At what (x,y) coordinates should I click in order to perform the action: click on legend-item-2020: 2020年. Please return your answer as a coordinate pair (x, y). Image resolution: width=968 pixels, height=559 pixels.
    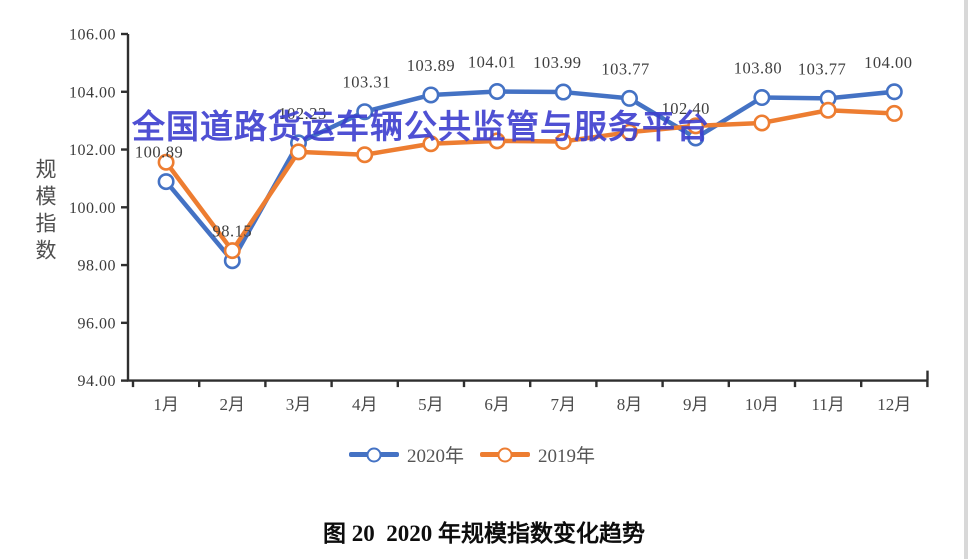
    Looking at the image, I should click on (406, 454).